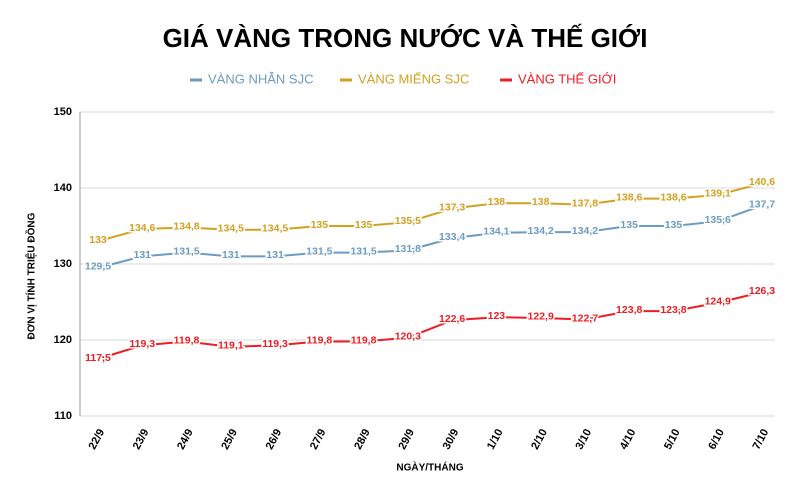 The image size is (810, 501). Describe the element at coordinates (583, 439) in the screenshot. I see `x-tick-label: 3/10` at that location.